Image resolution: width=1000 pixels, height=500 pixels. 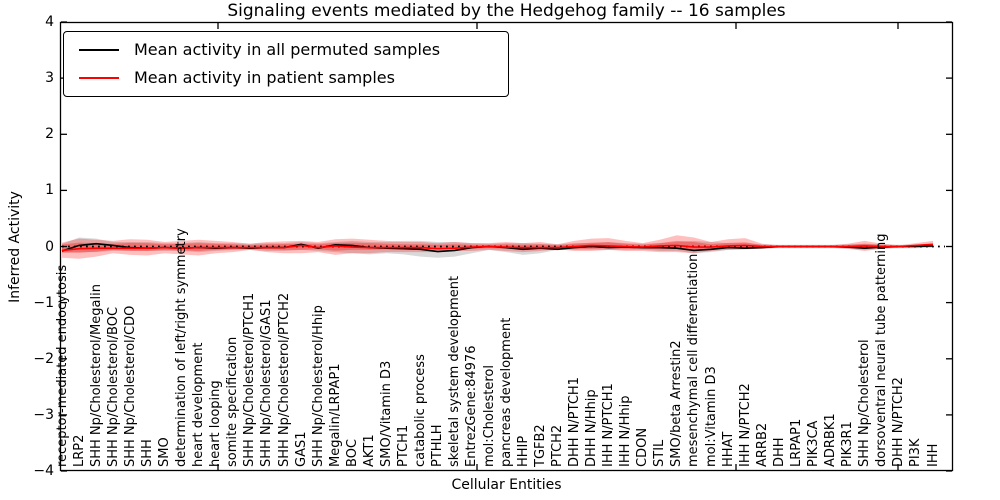 What do you see at coordinates (233, 401) in the screenshot?
I see `x-tick-label: somite specification` at bounding box center [233, 401].